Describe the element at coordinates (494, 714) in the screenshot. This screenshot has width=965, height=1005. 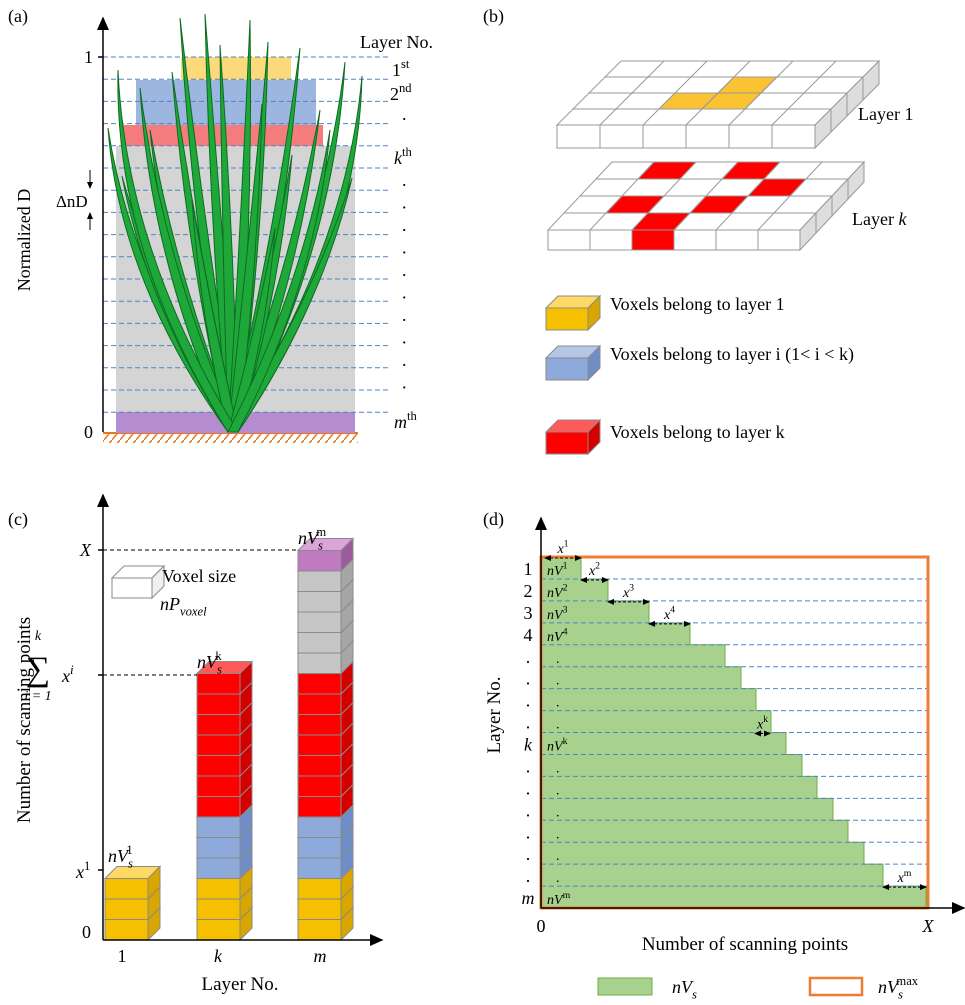
I see `axis-label: Layer No.` at that location.